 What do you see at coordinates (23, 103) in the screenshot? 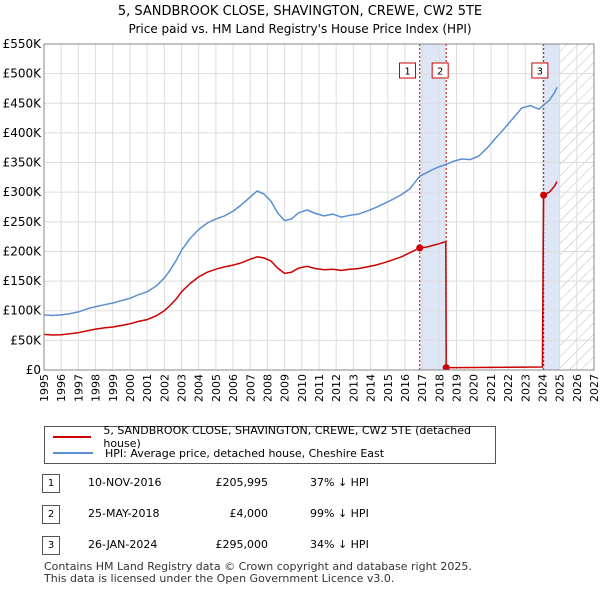
I see `y-tick-label: £450K` at bounding box center [23, 103].